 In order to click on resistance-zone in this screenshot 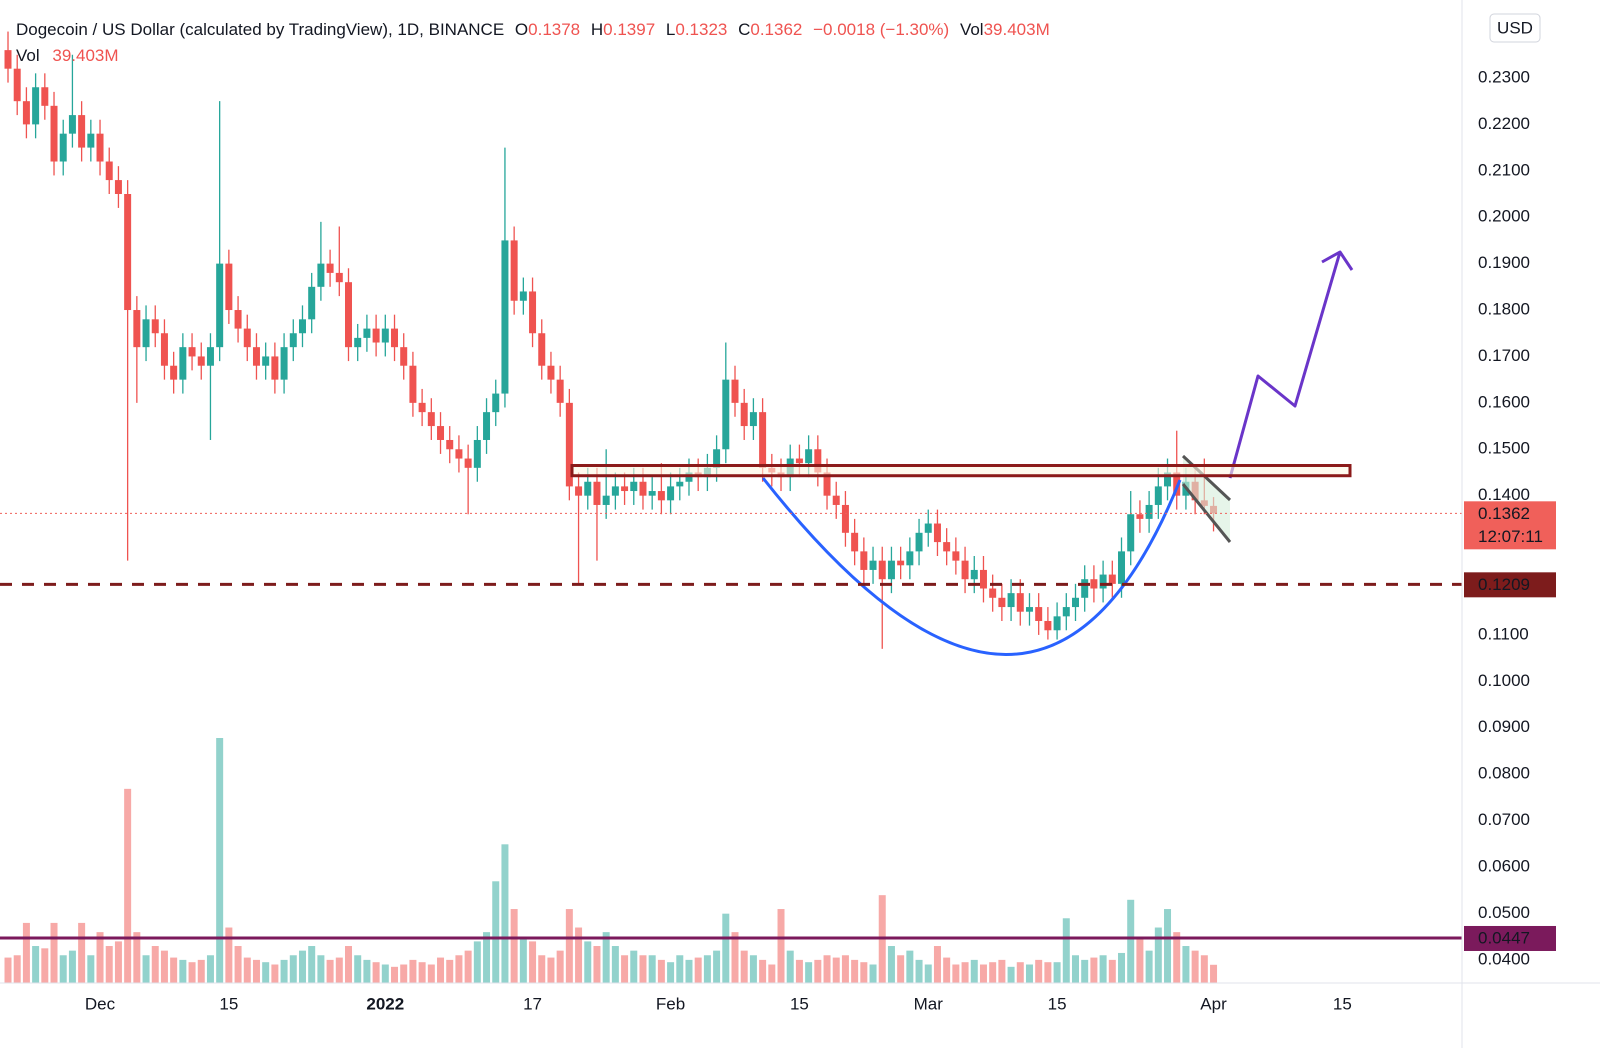, I will do `click(961, 471)`.